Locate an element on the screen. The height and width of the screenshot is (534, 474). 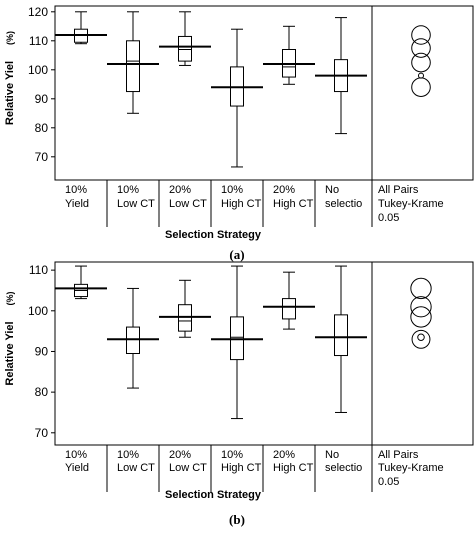
panel-label: (b) is located at coordinates (237, 519).